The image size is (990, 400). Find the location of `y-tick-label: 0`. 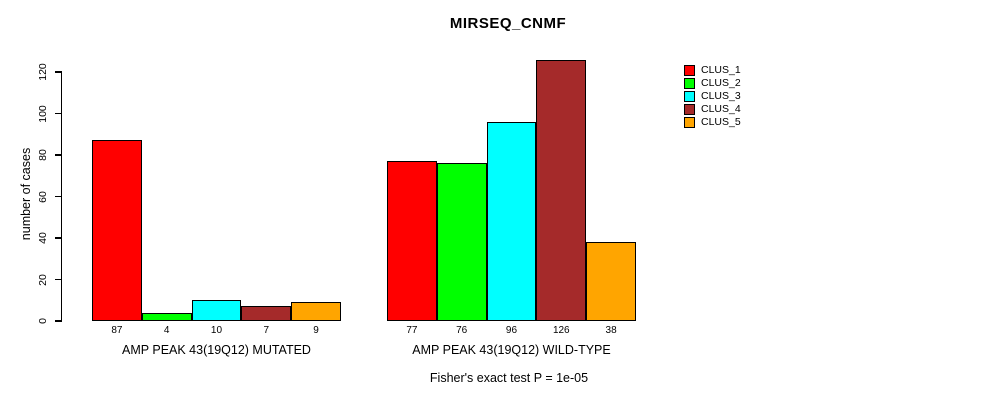

y-tick-label: 0 is located at coordinates (43, 321).